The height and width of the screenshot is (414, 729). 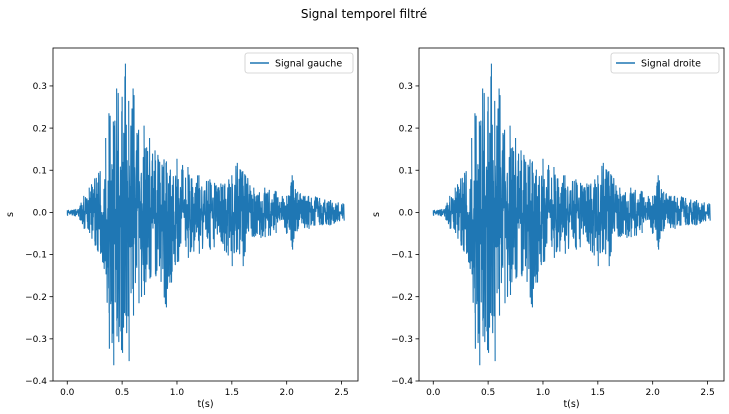 I want to click on legend-label: Signal droite, so click(x=671, y=64).